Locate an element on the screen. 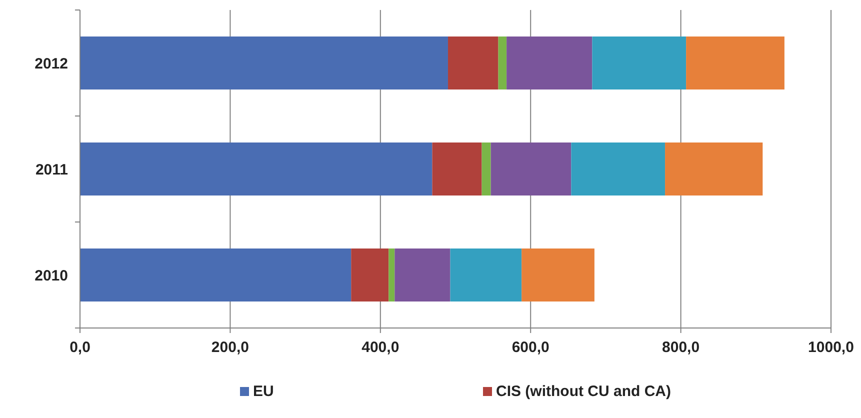  legend-label: CIS (without CU and CA) is located at coordinates (583, 391).